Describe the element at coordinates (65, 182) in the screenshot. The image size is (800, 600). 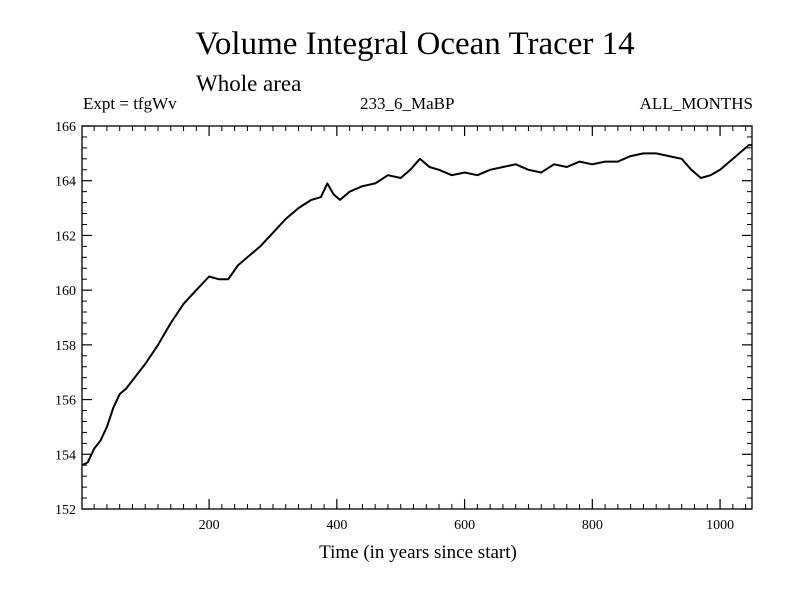
I see `y-tick-label: 164` at that location.